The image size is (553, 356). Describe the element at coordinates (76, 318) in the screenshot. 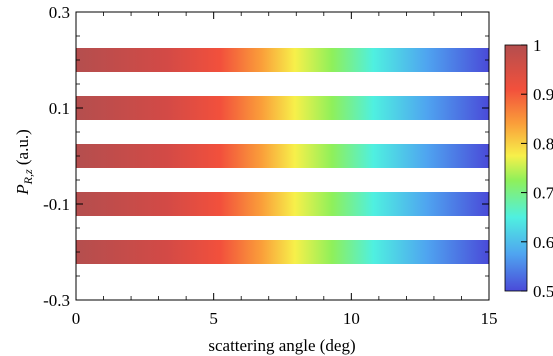

I see `x-tick-label: 0` at that location.